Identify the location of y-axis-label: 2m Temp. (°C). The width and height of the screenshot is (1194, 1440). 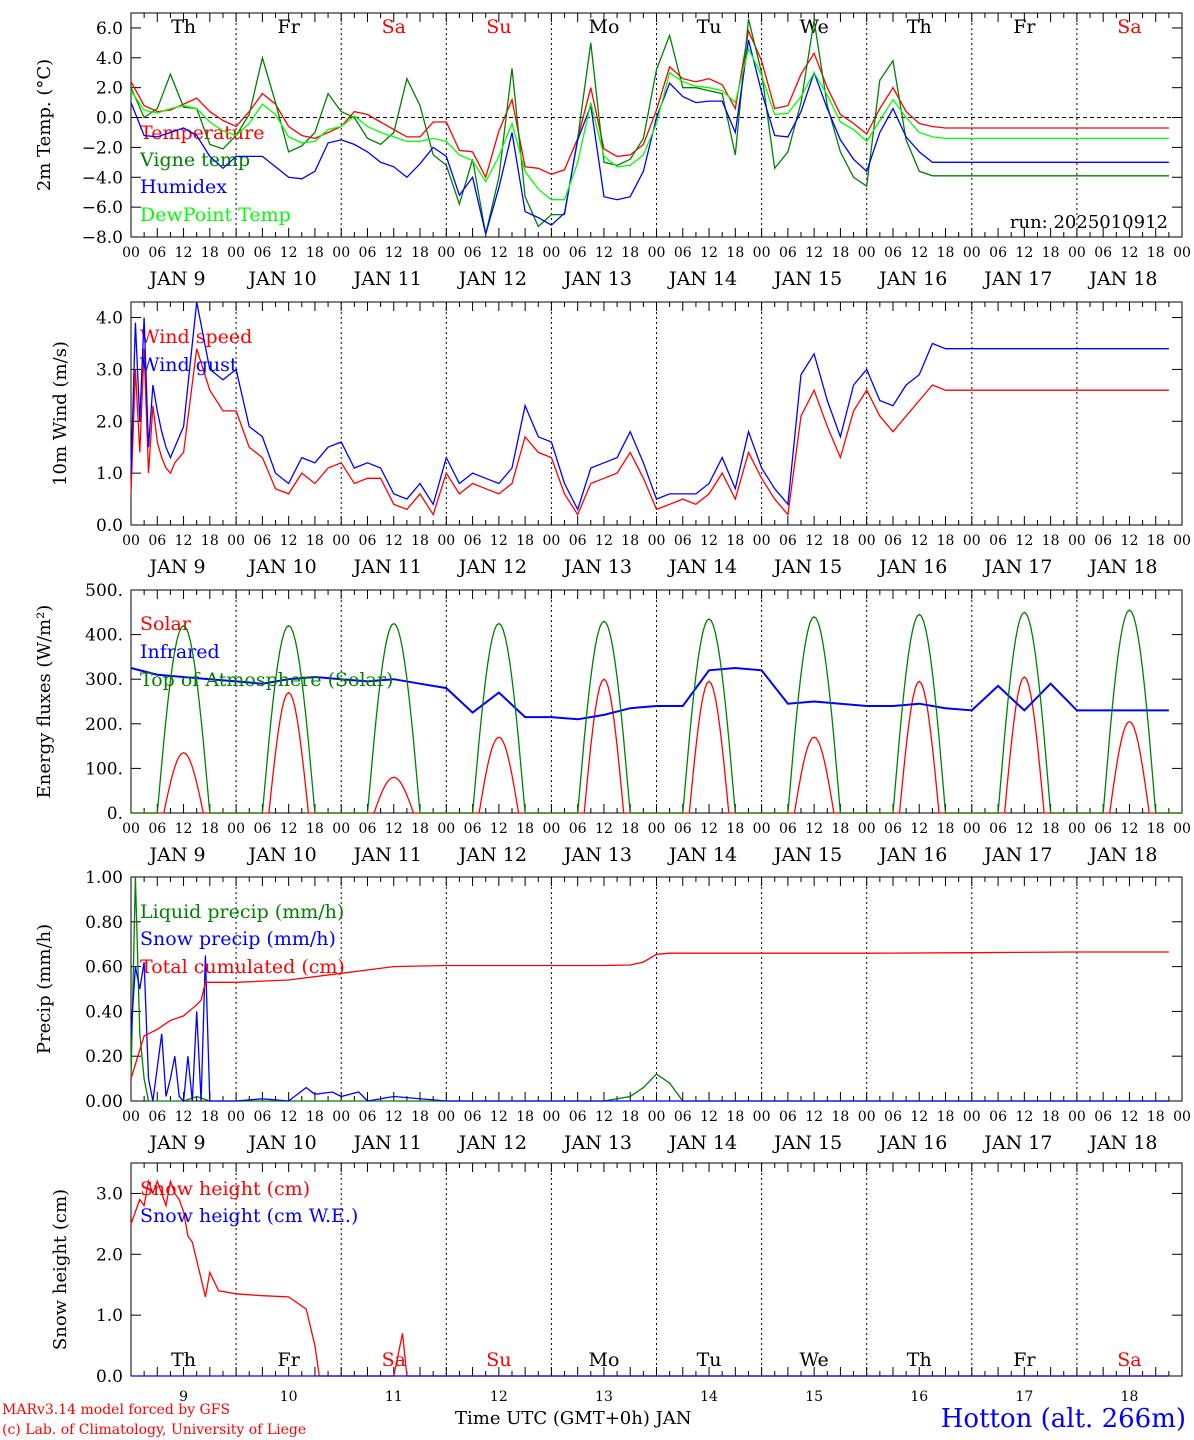
(44, 125).